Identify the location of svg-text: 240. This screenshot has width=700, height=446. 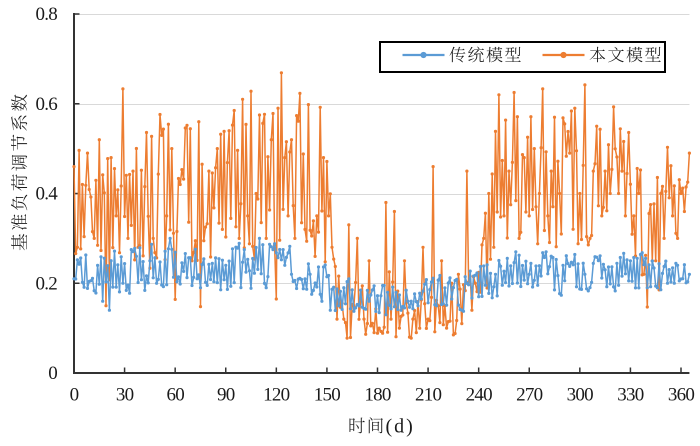
(479, 395).